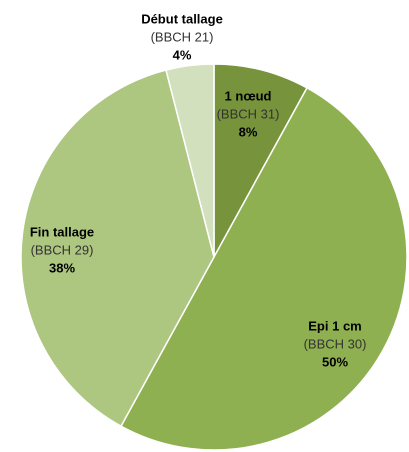 The height and width of the screenshot is (452, 409). I want to click on slice-note: (BBCH 29), so click(62, 249).